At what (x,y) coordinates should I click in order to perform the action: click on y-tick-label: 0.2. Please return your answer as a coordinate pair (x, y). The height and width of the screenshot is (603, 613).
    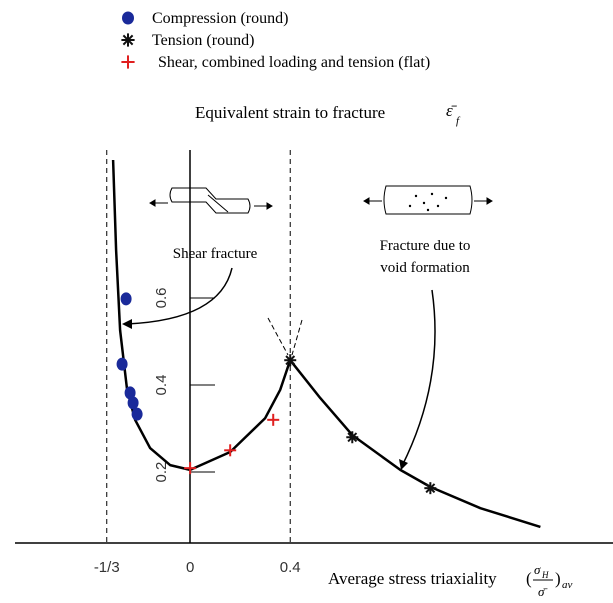
    Looking at the image, I should click on (161, 472).